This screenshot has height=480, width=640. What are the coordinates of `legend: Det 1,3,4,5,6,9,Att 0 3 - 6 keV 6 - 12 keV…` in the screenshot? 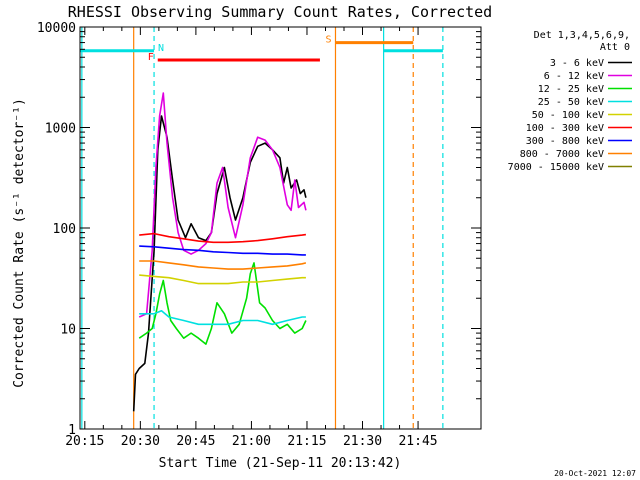 It's located at (570, 101).